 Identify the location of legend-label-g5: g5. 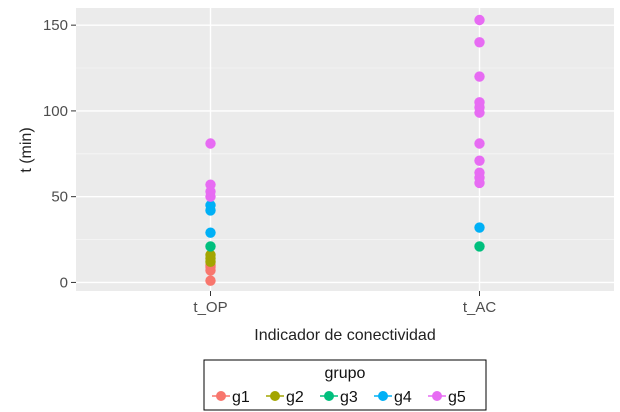
(457, 397).